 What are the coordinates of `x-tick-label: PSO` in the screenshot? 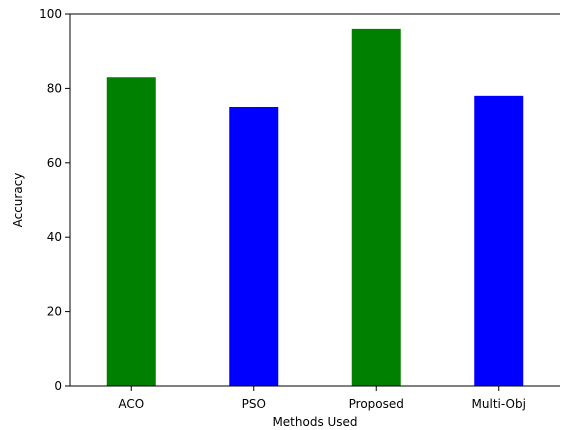 It's located at (254, 404).